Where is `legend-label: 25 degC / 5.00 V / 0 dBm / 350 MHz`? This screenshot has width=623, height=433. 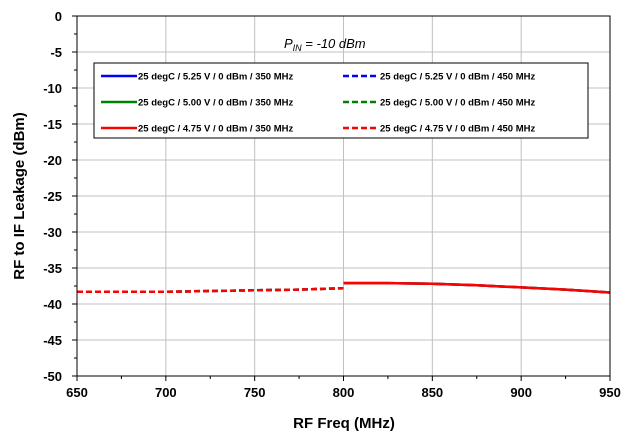
legend-label: 25 degC / 5.00 V / 0 dBm / 350 MHz is located at coordinates (215, 103).